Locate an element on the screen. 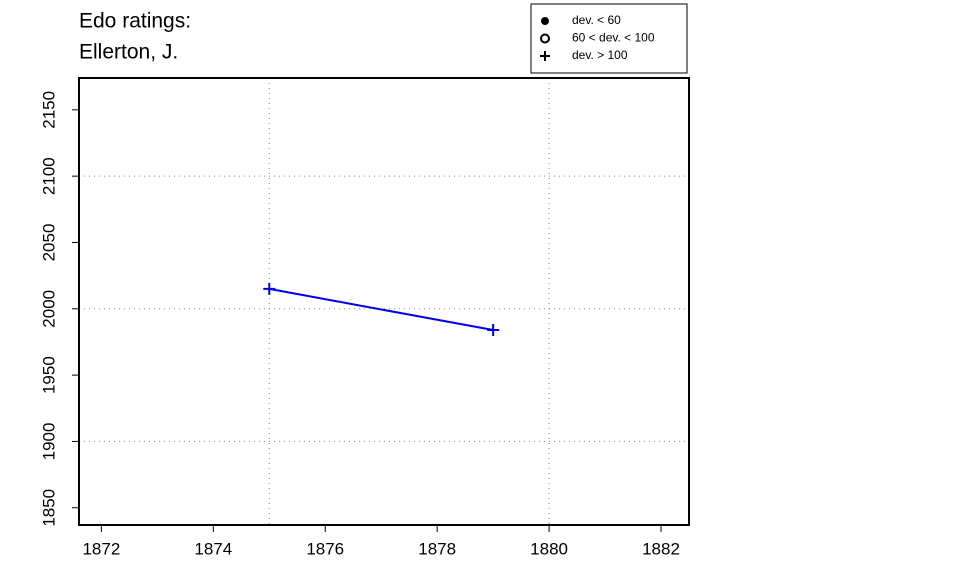 This screenshot has height=576, width=960. chart-title: Edo ratings: is located at coordinates (135, 21).